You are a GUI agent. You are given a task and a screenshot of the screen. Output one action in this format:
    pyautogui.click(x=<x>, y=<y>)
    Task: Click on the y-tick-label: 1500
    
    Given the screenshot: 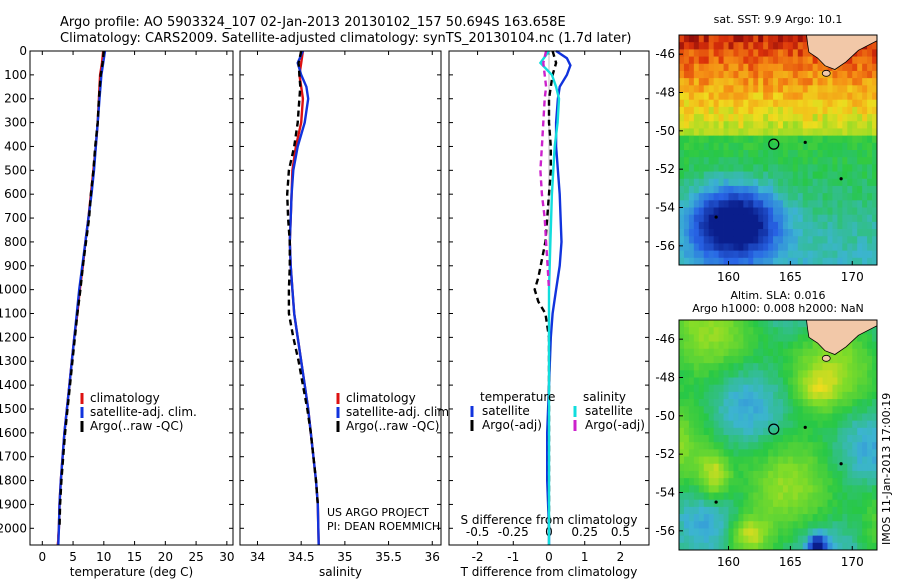 What is the action you would take?
    pyautogui.click(x=13, y=409)
    